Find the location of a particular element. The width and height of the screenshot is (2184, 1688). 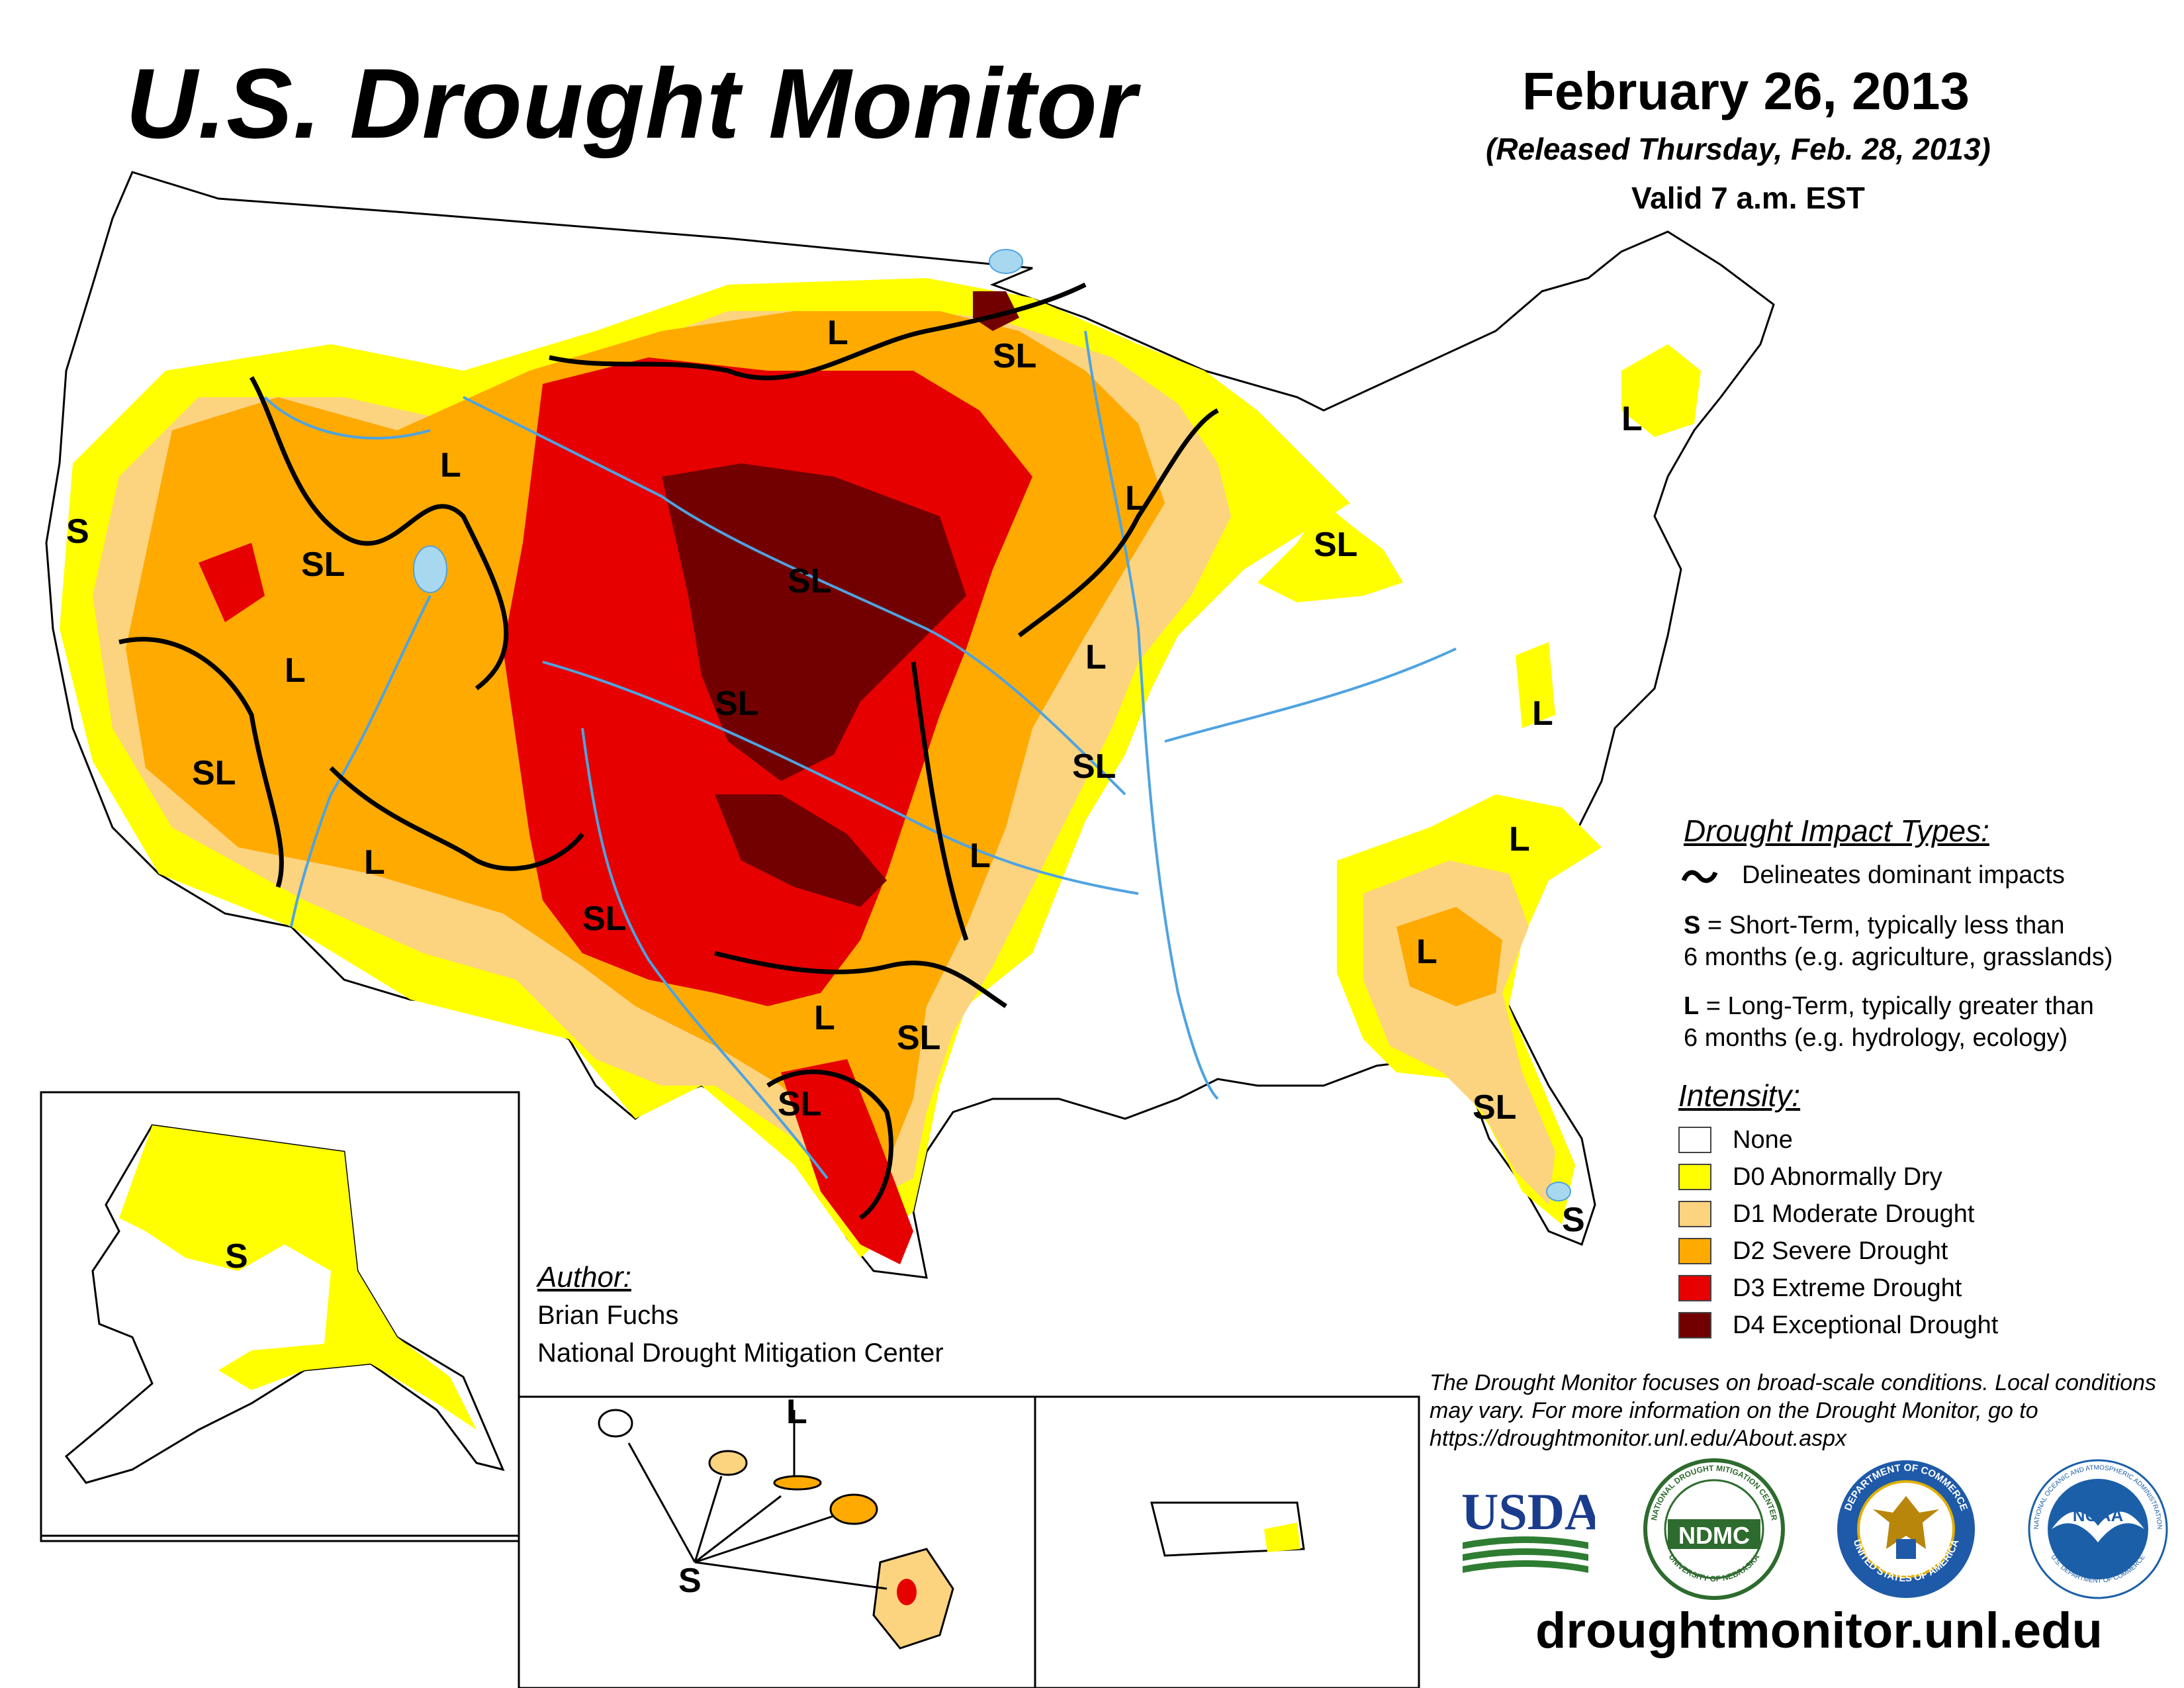

intensity-label: D3 Extreme Drought is located at coordinates (1848, 1288).